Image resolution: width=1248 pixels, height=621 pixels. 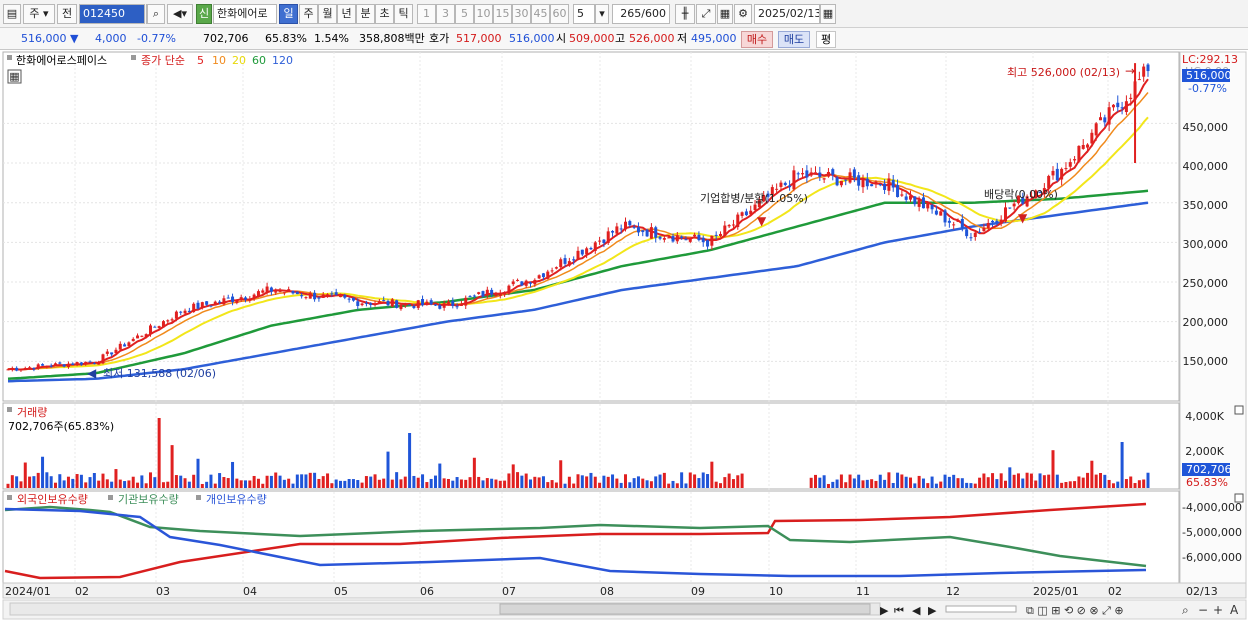 I want to click on legend-square, so click(x=133, y=57).